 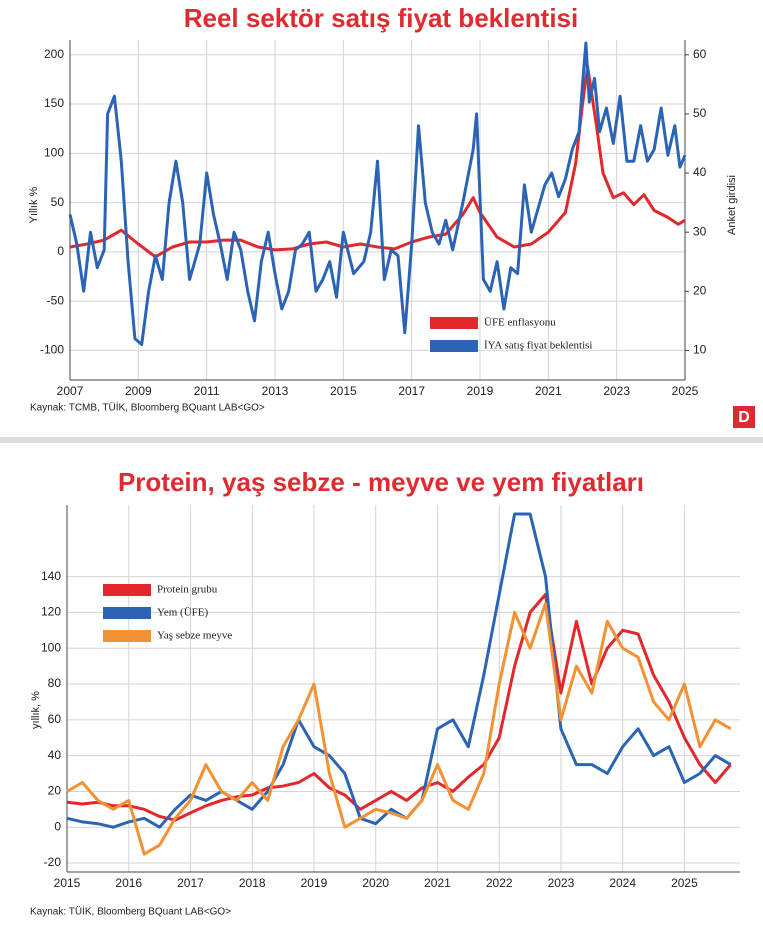 I want to click on y2-axis-label: Anket girdisi, so click(x=732, y=205).